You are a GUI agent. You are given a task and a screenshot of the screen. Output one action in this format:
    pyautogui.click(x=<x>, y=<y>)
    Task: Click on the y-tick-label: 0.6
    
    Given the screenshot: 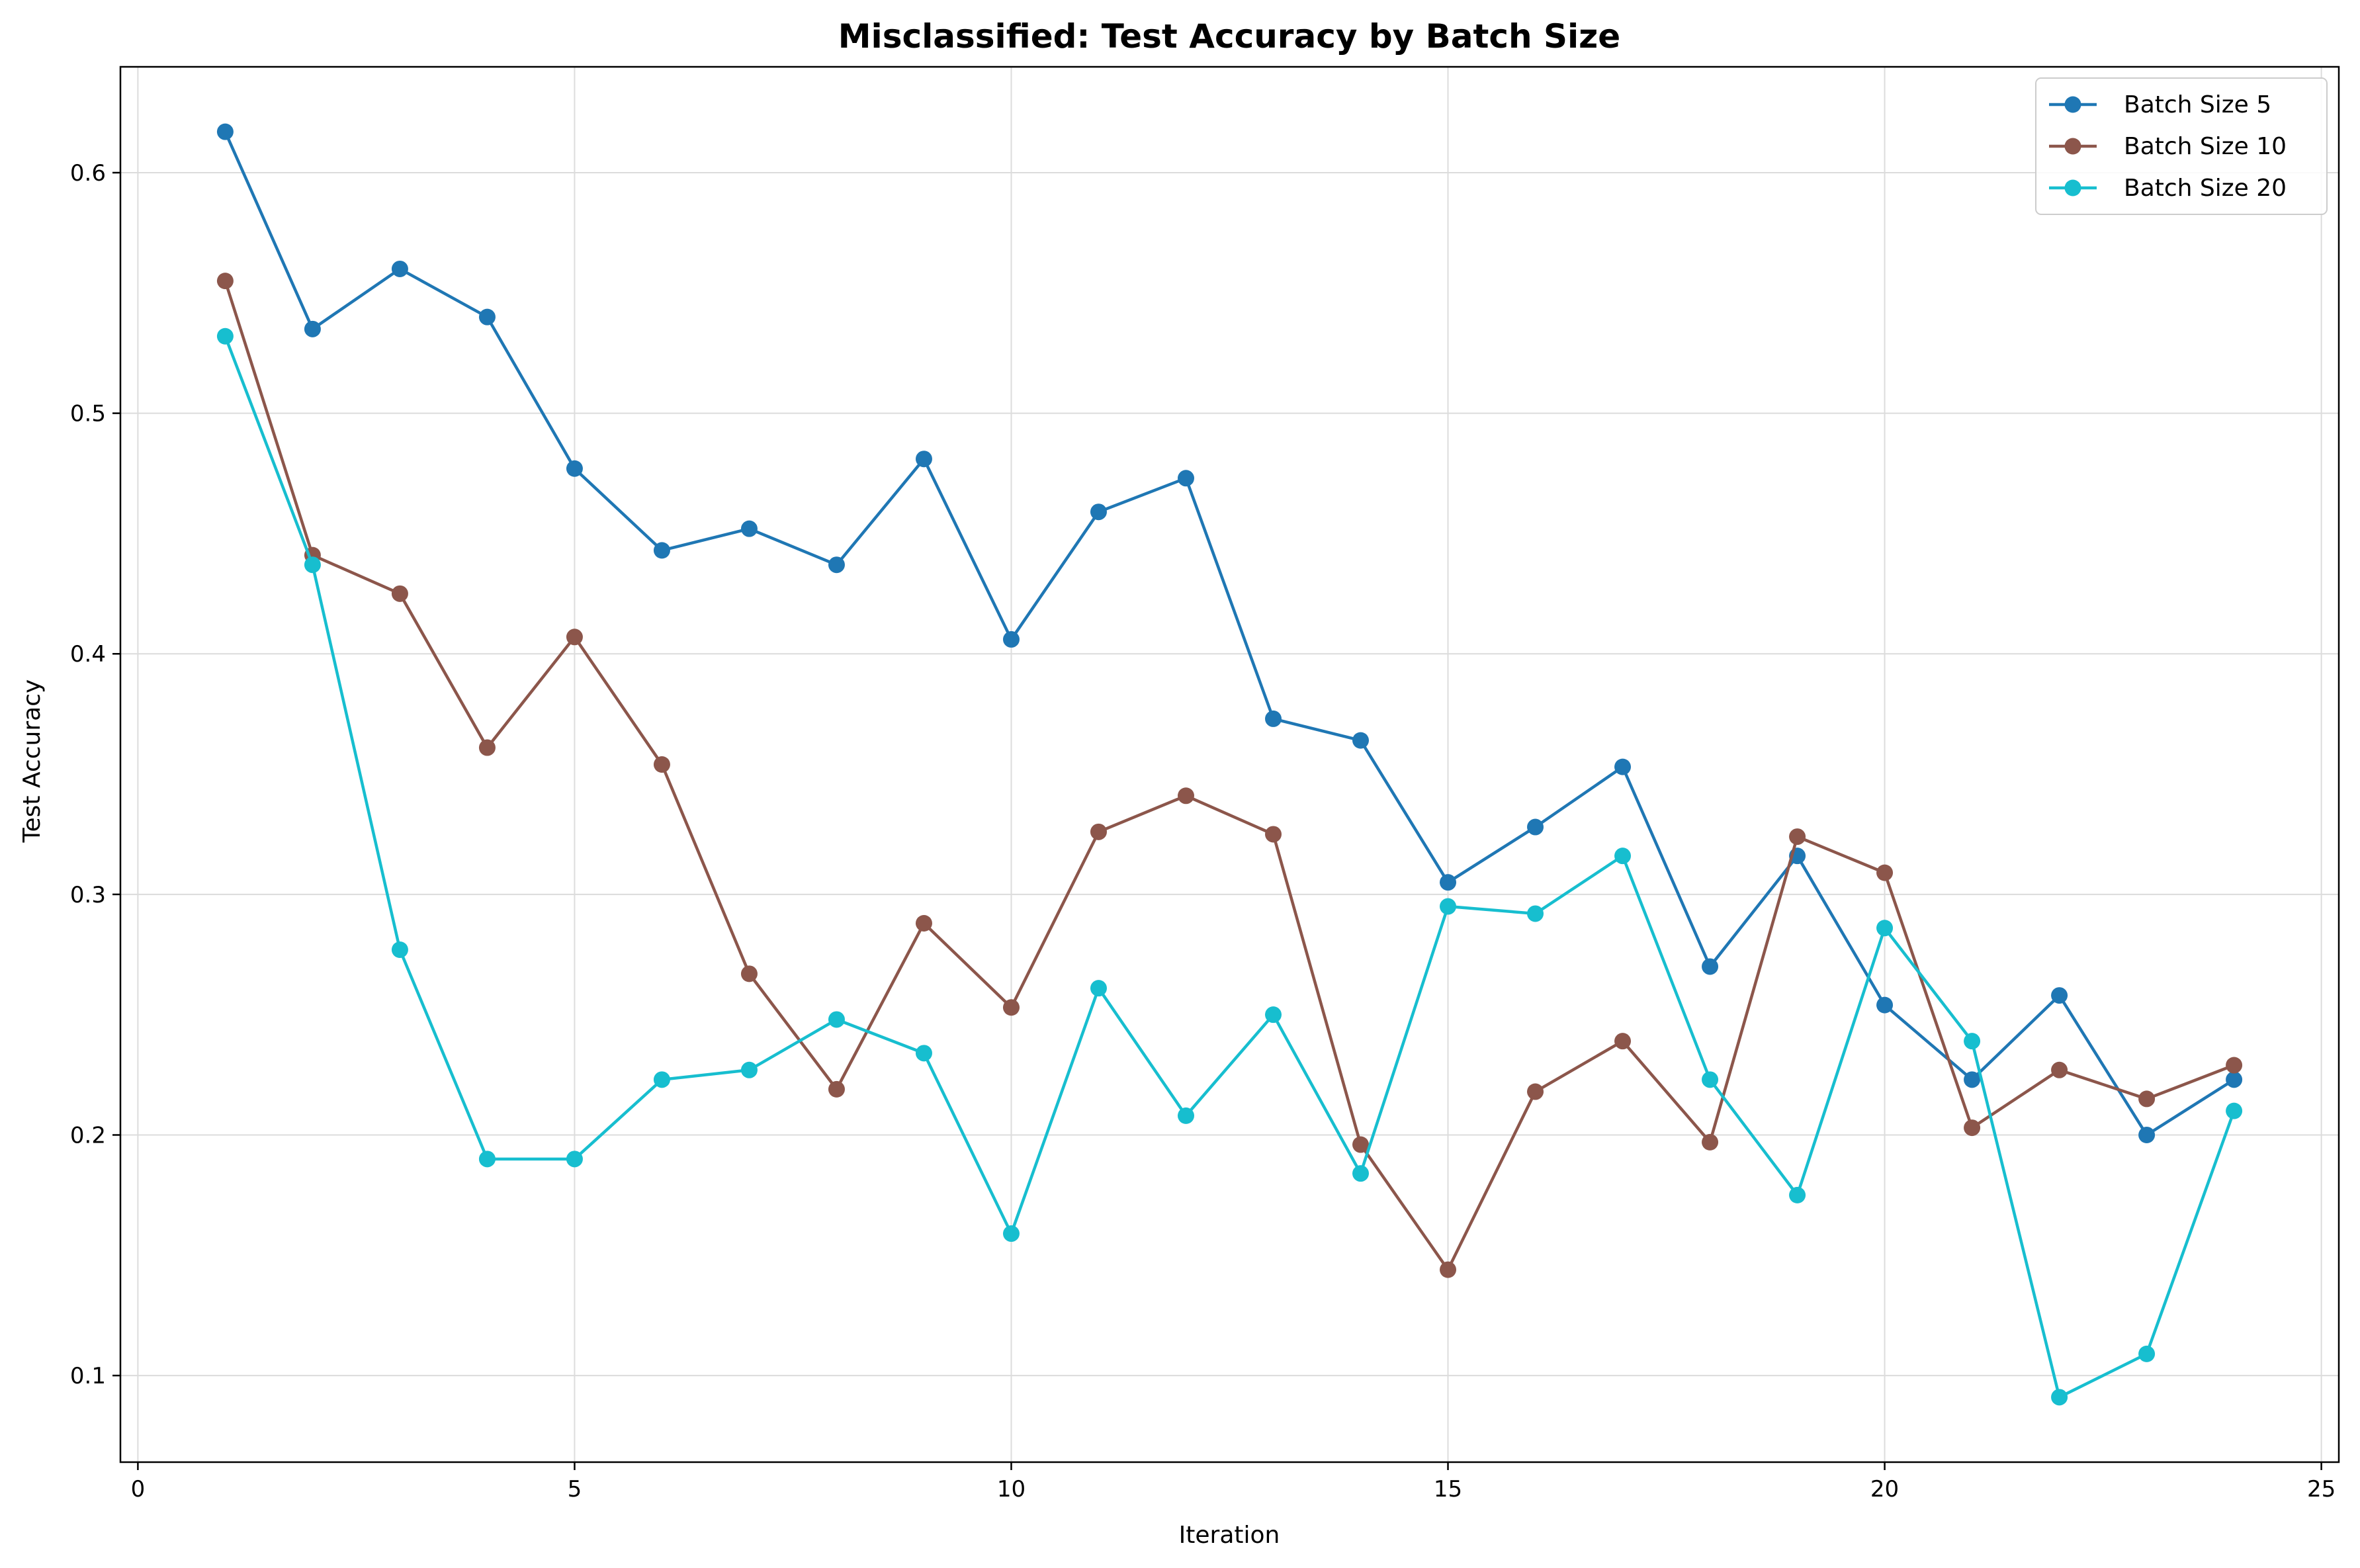 What is the action you would take?
    pyautogui.click(x=88, y=174)
    